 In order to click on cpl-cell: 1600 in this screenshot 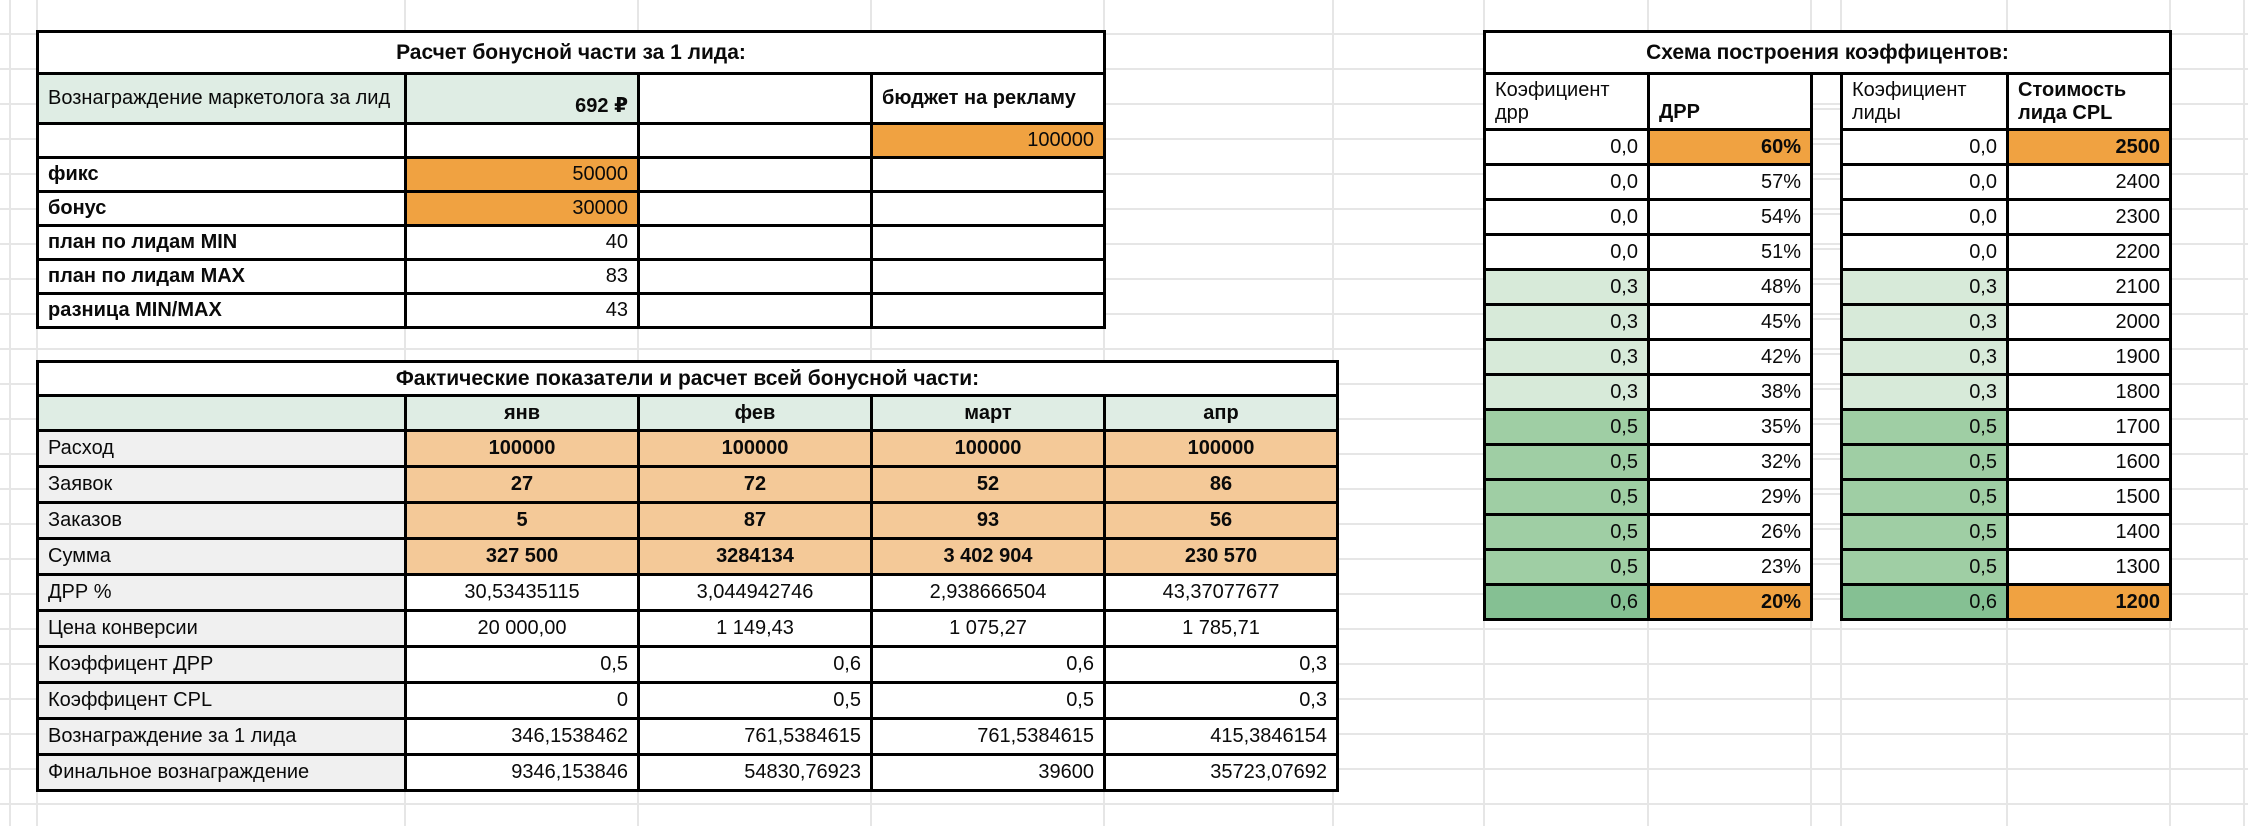, I will do `click(2090, 463)`.